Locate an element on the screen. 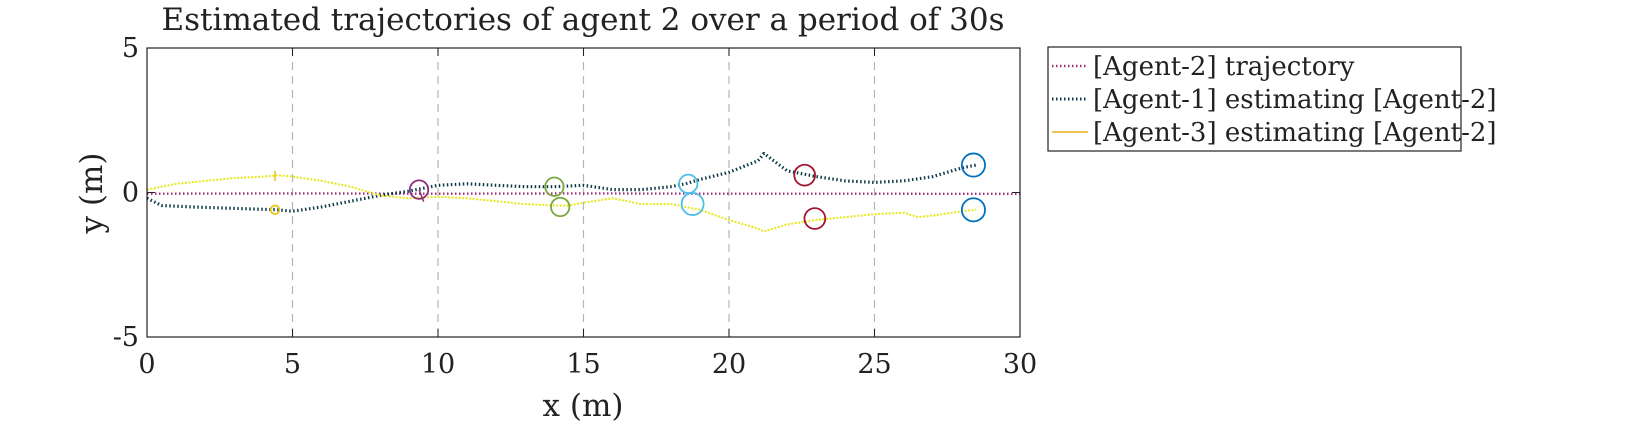 The width and height of the screenshot is (1635, 443). y-tick-label: 0 is located at coordinates (130, 193).